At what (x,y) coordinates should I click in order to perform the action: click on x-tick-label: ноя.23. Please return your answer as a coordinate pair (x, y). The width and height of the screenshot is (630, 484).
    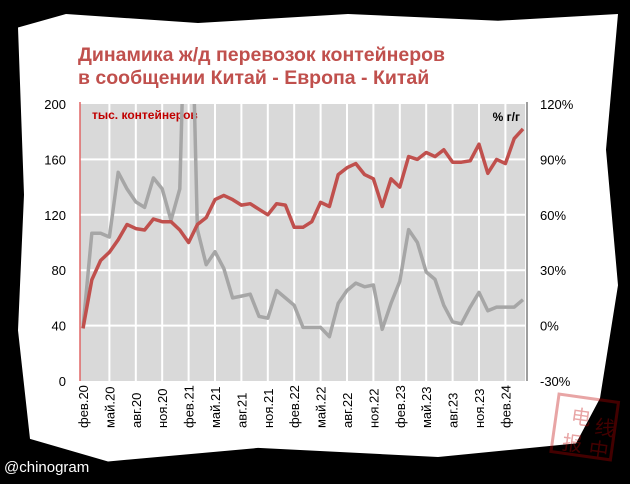
    Looking at the image, I should click on (479, 408).